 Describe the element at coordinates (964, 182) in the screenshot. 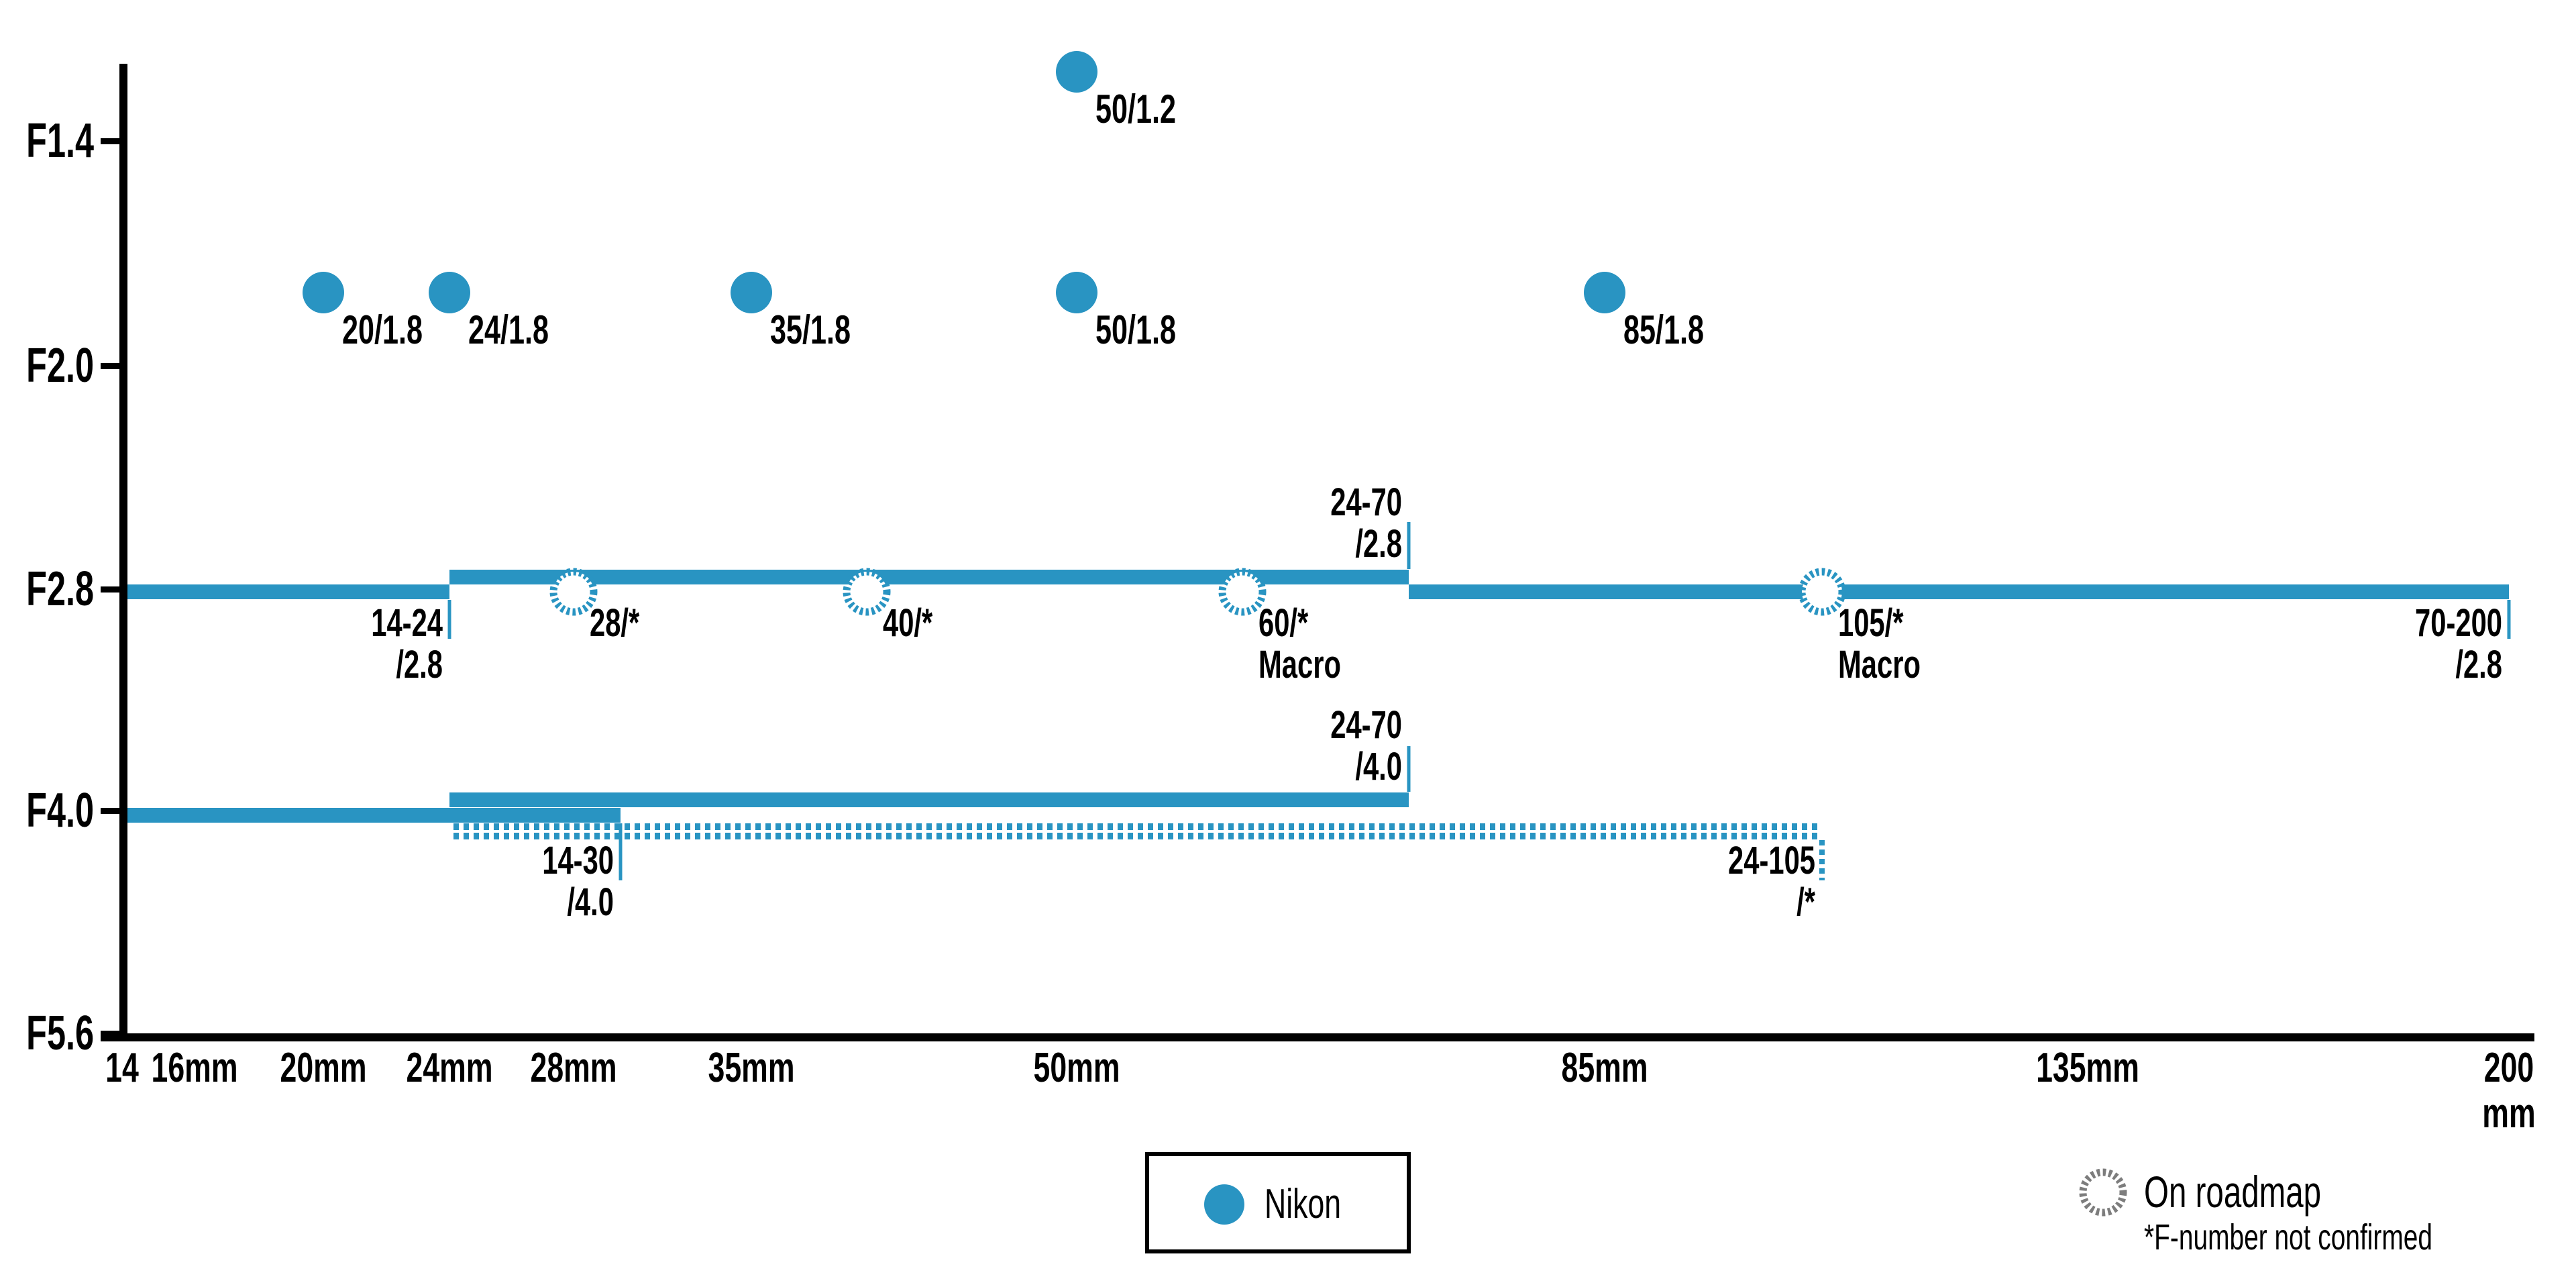

I see `prime-lens-dots` at that location.